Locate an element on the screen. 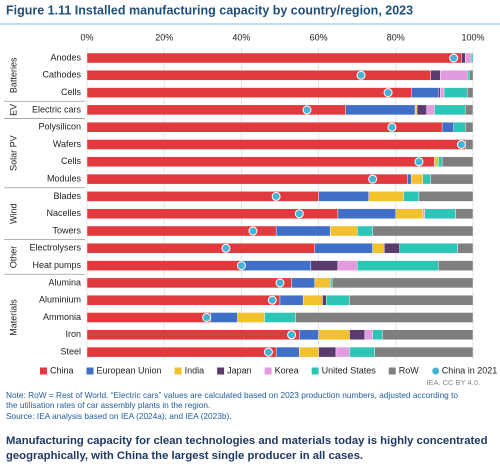 This screenshot has height=469, width=500. y-tick-label: Wafers is located at coordinates (67, 144).